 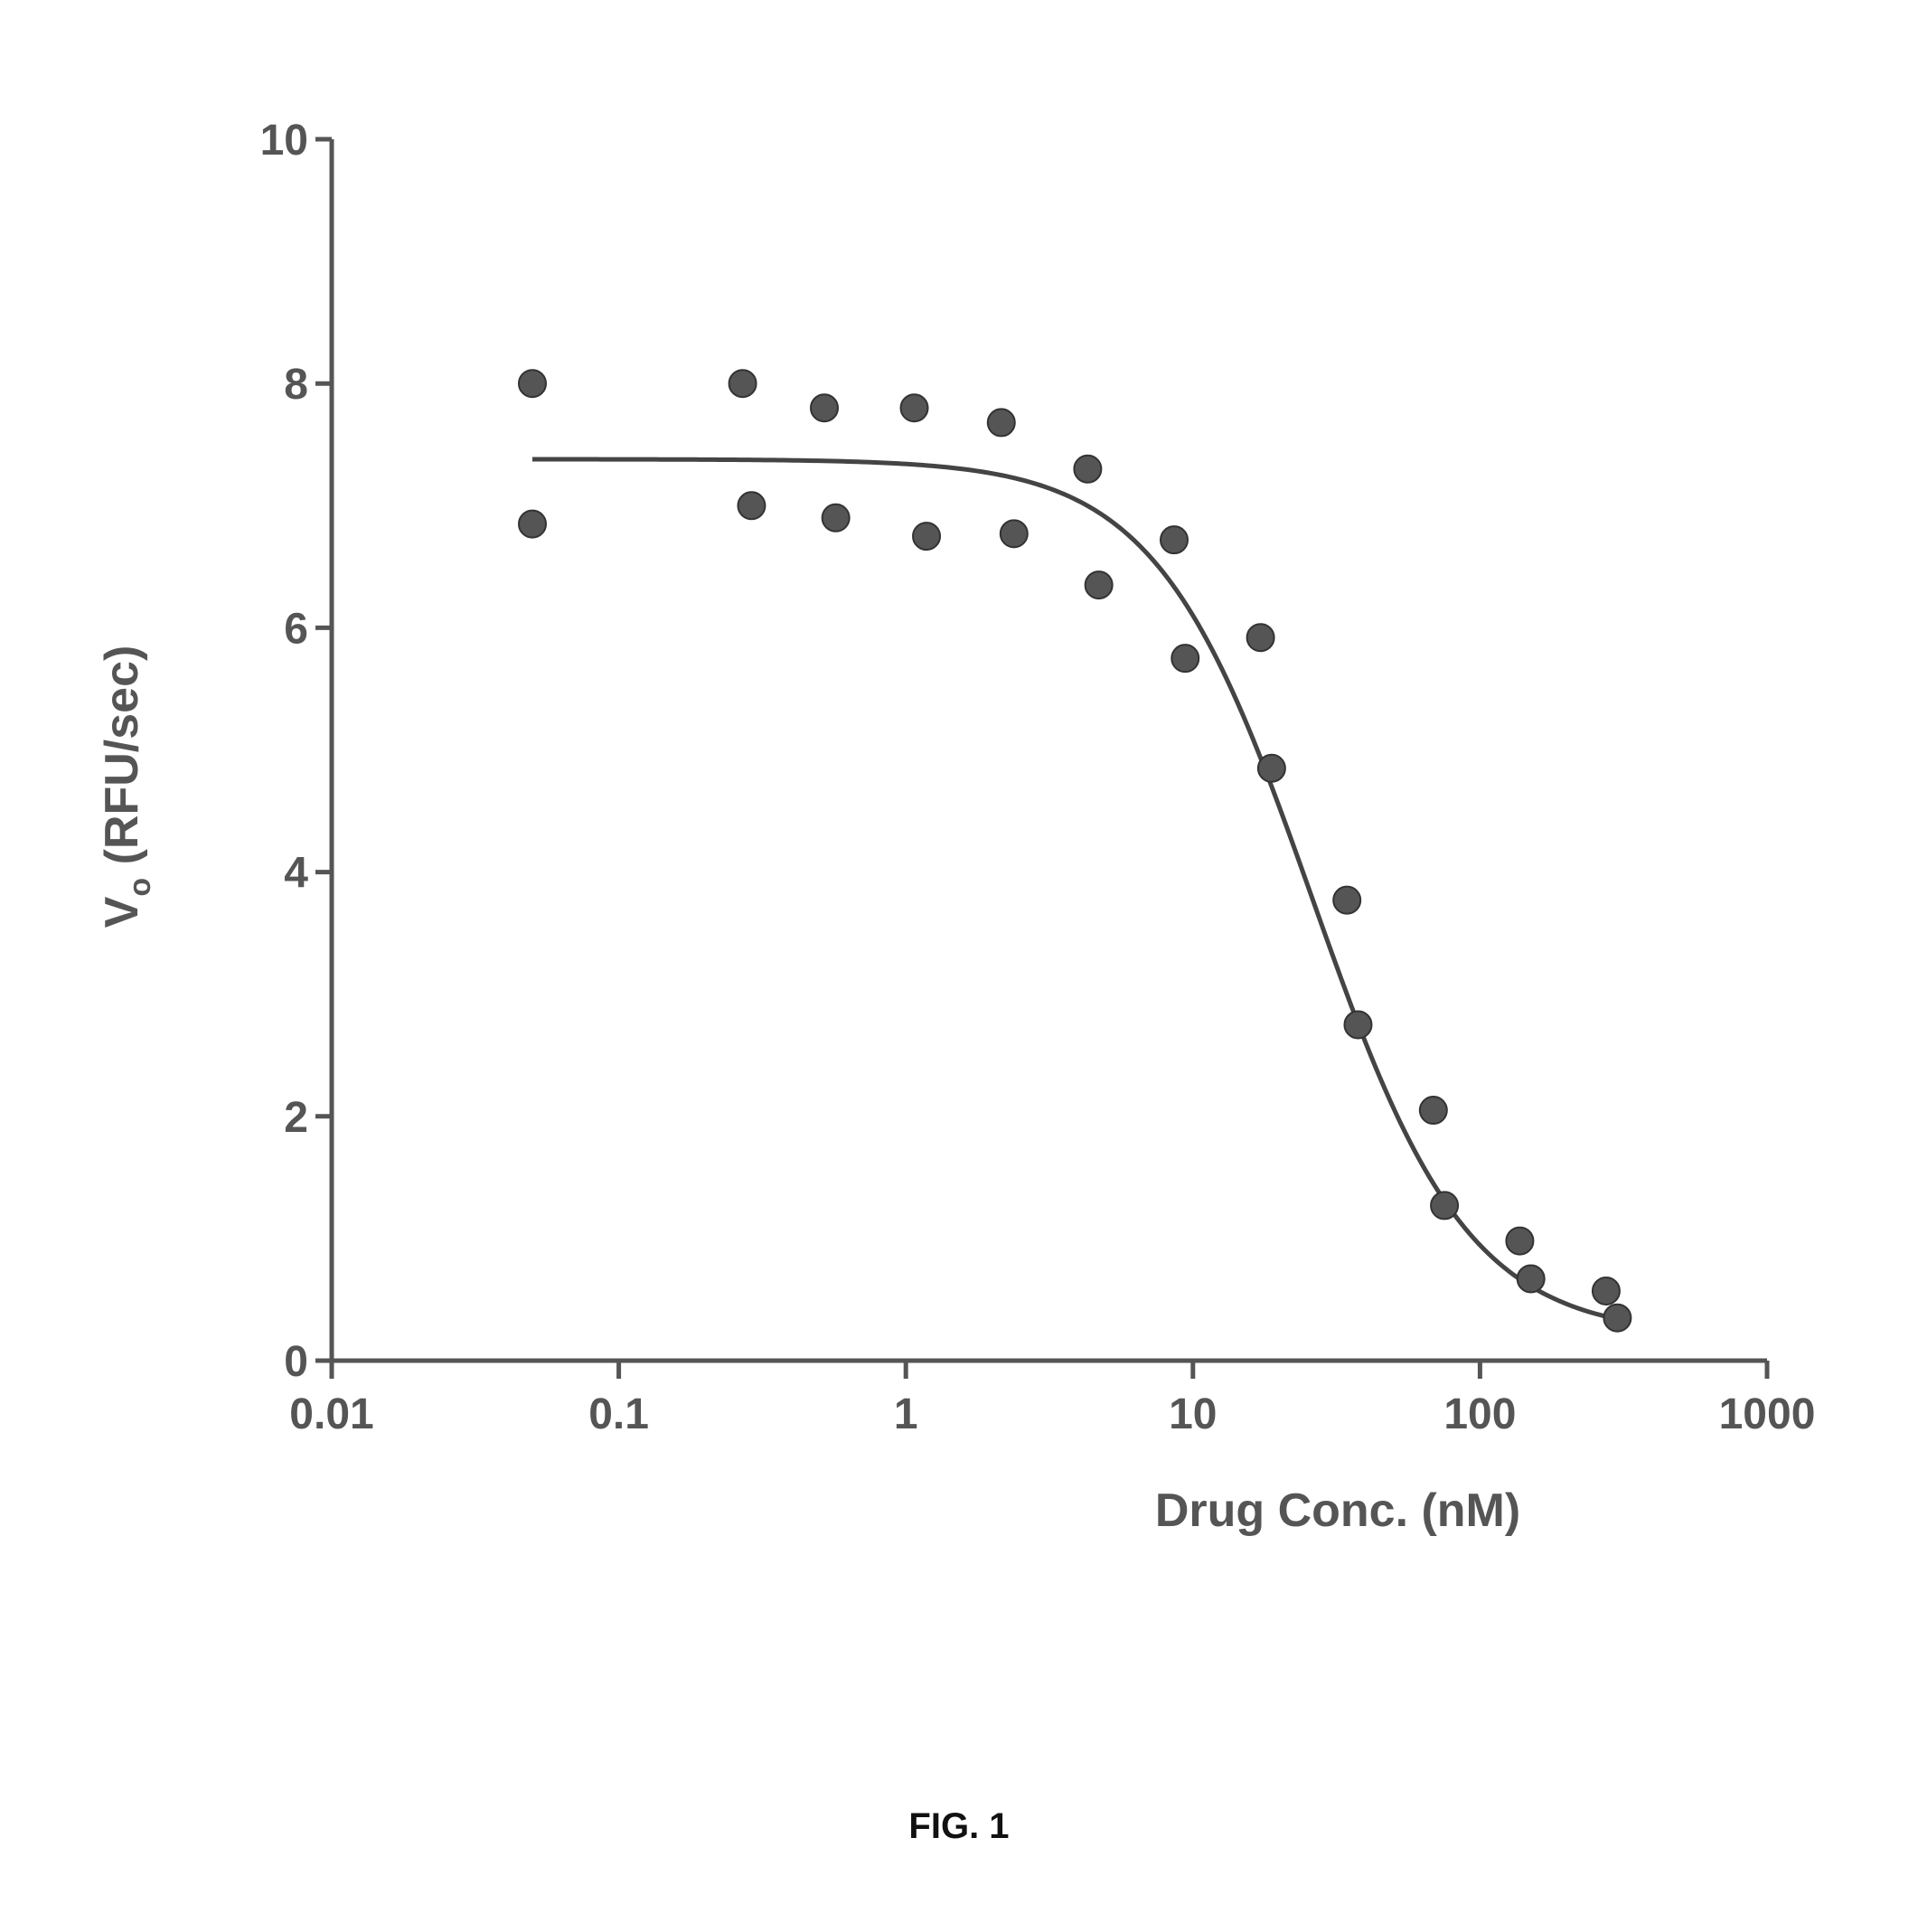 What do you see at coordinates (1337, 1510) in the screenshot?
I see `x-axis-title: Drug Conc. (nM)` at bounding box center [1337, 1510].